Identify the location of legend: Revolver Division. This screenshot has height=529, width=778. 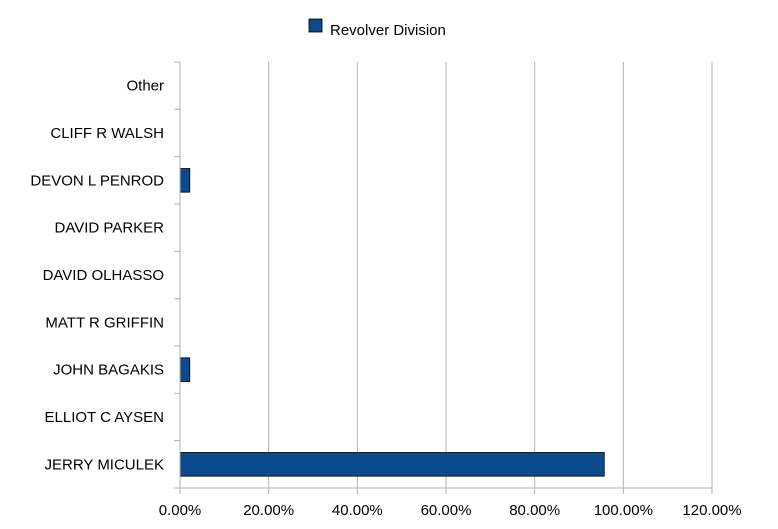
(377, 28).